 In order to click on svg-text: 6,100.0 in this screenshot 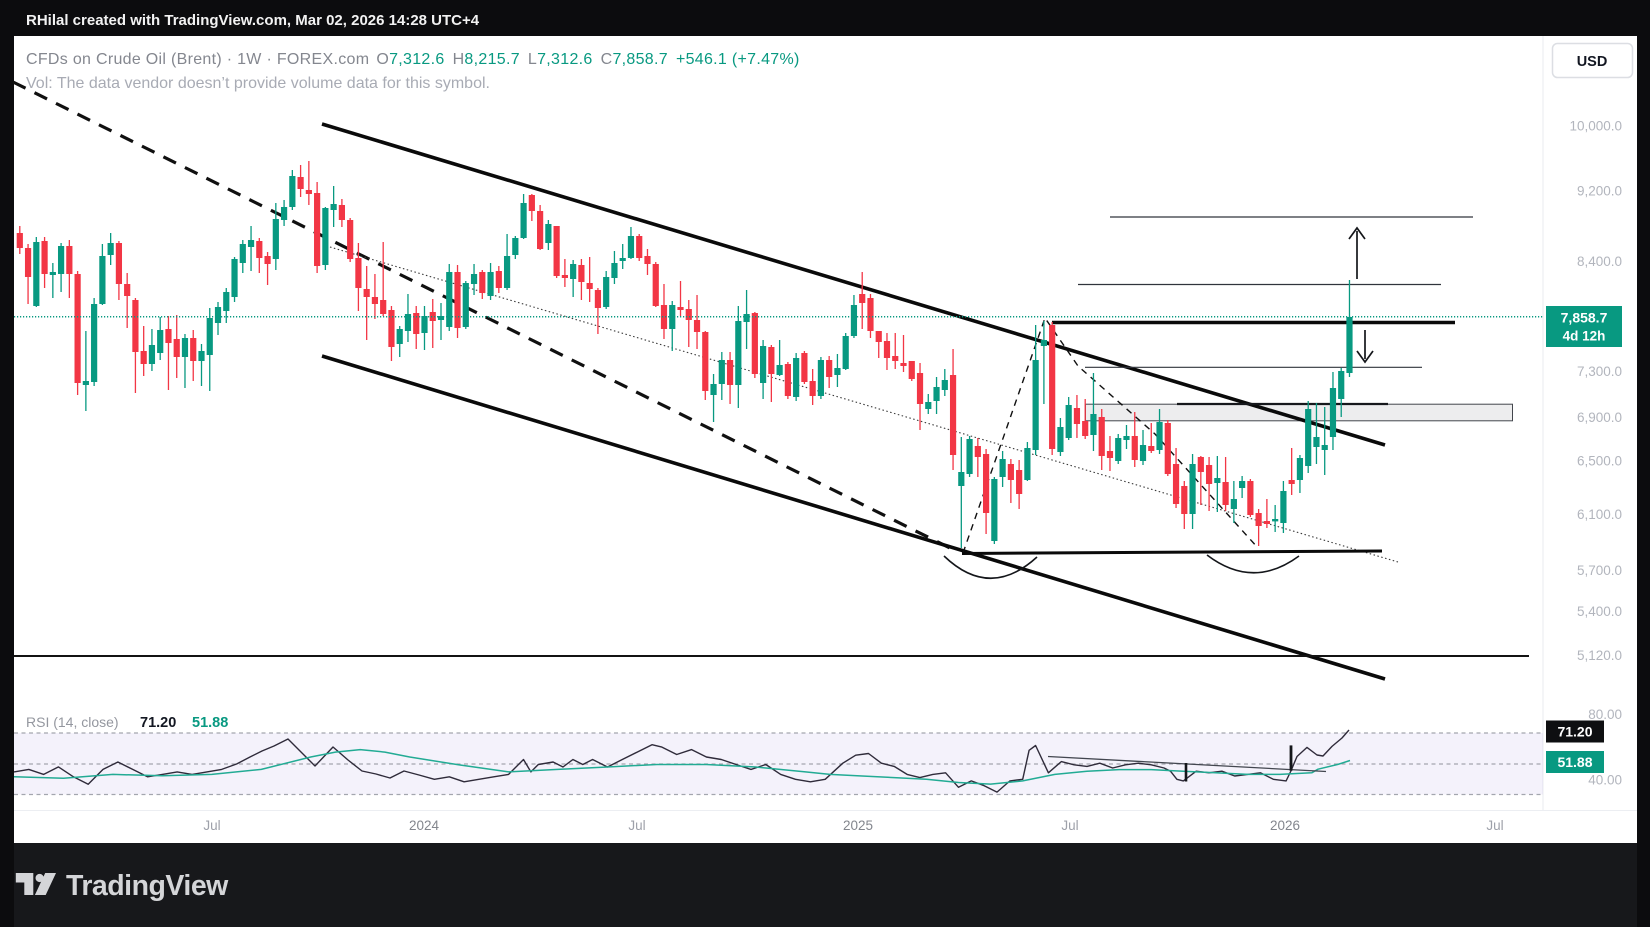, I will do `click(1599, 514)`.